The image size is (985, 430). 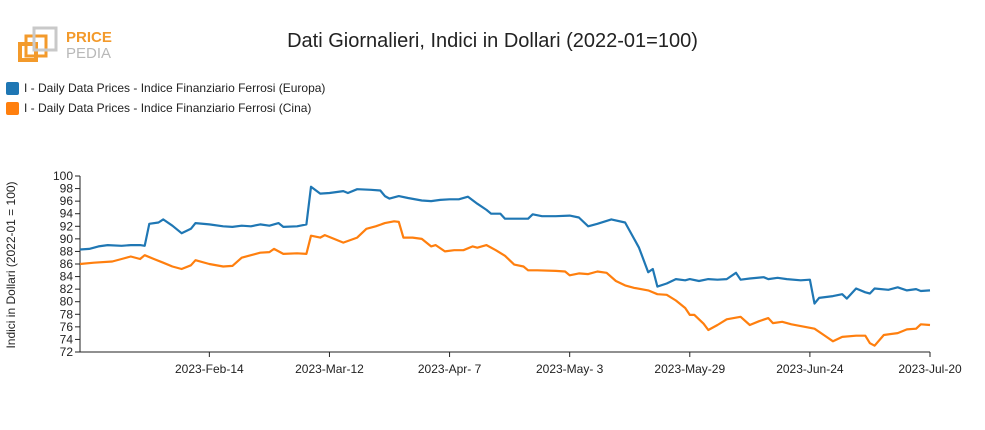 What do you see at coordinates (67, 352) in the screenshot?
I see `y-tick-label: 72` at bounding box center [67, 352].